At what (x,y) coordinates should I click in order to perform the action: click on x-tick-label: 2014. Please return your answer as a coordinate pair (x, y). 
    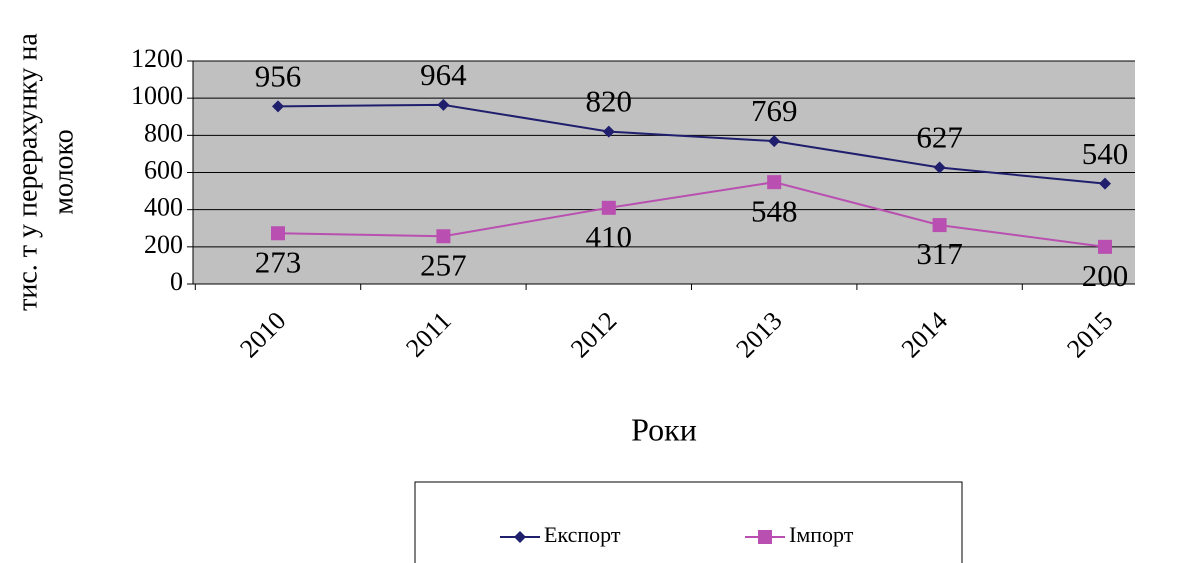
    Looking at the image, I should click on (924, 334).